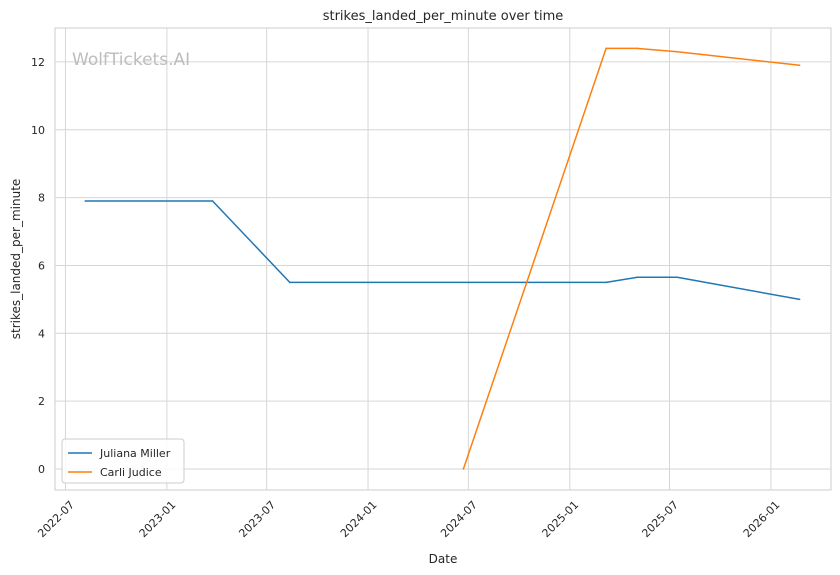 This screenshot has width=840, height=575. I want to click on y-tick-label: 8, so click(41, 198).